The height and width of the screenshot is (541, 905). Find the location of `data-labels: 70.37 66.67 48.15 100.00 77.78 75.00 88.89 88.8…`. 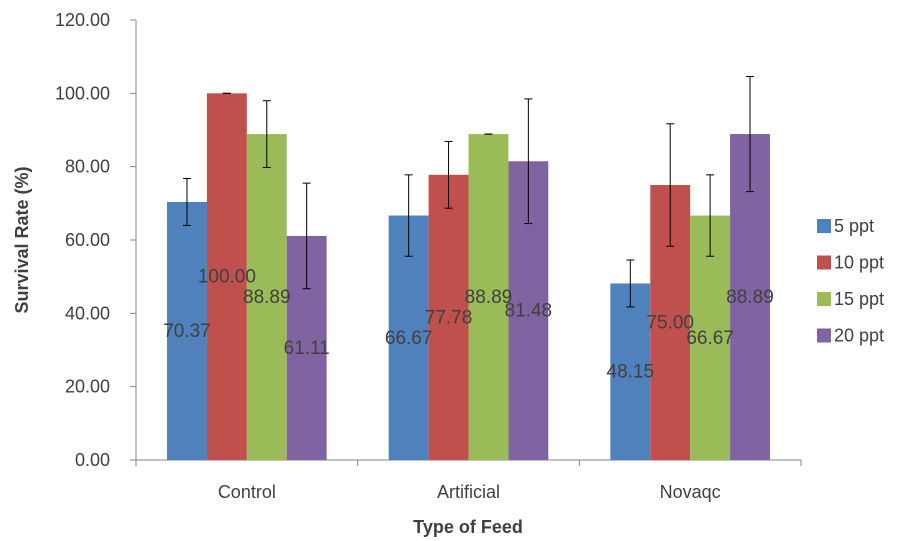

data-labels: 70.37 66.67 48.15 100.00 77.78 75.00 88.89 88.8… is located at coordinates (468, 325).